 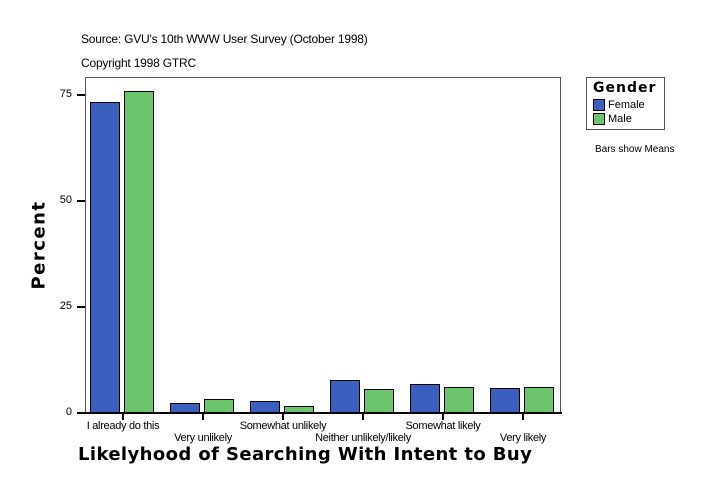 I want to click on y-tick-label: 25, so click(x=65, y=306).